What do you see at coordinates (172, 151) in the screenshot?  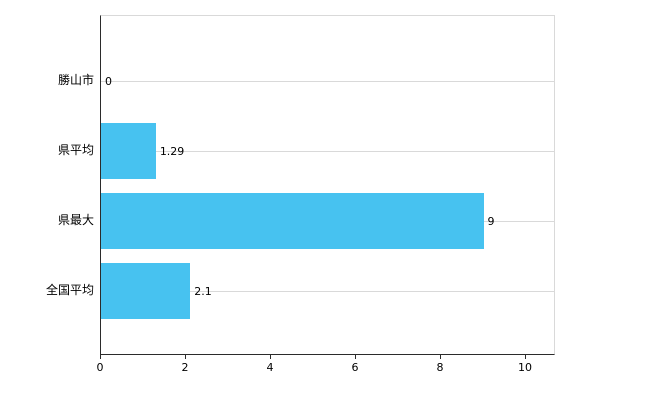 I see `value-label: 1.29` at bounding box center [172, 151].